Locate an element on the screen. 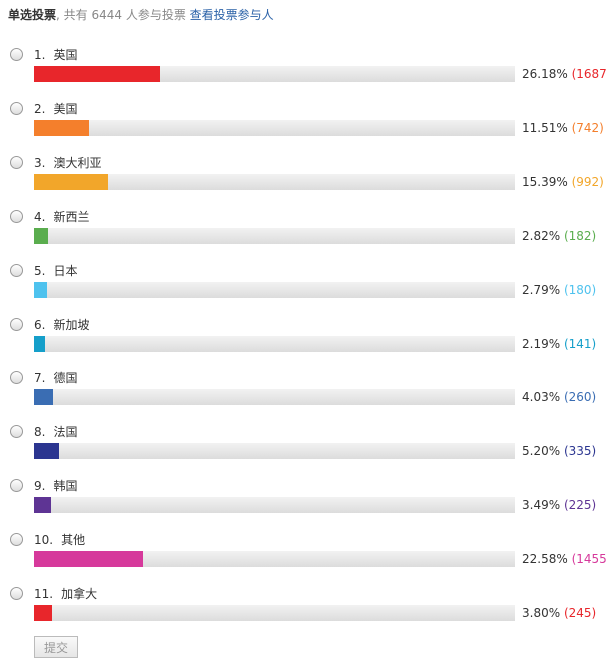 The height and width of the screenshot is (664, 607). header: 单选投票, 共有 6444 人参与投票 查看投票参与人 is located at coordinates (141, 14).